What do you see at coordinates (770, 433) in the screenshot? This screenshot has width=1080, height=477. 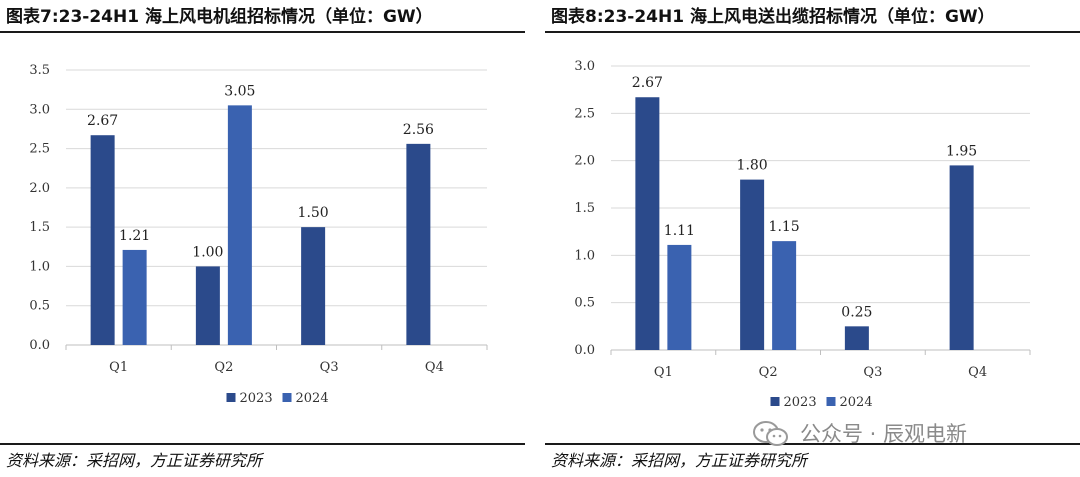 I see `wechat-icon` at bounding box center [770, 433].